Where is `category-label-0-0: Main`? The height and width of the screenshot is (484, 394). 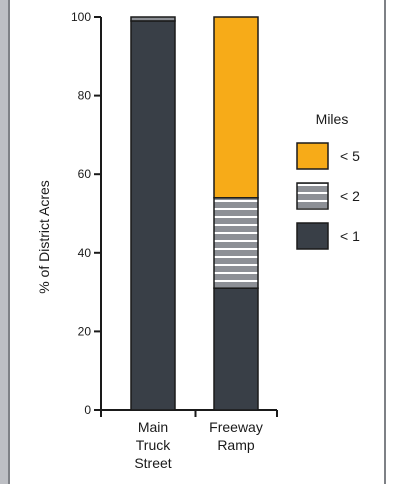
category-label-0-0: Main is located at coordinates (153, 427).